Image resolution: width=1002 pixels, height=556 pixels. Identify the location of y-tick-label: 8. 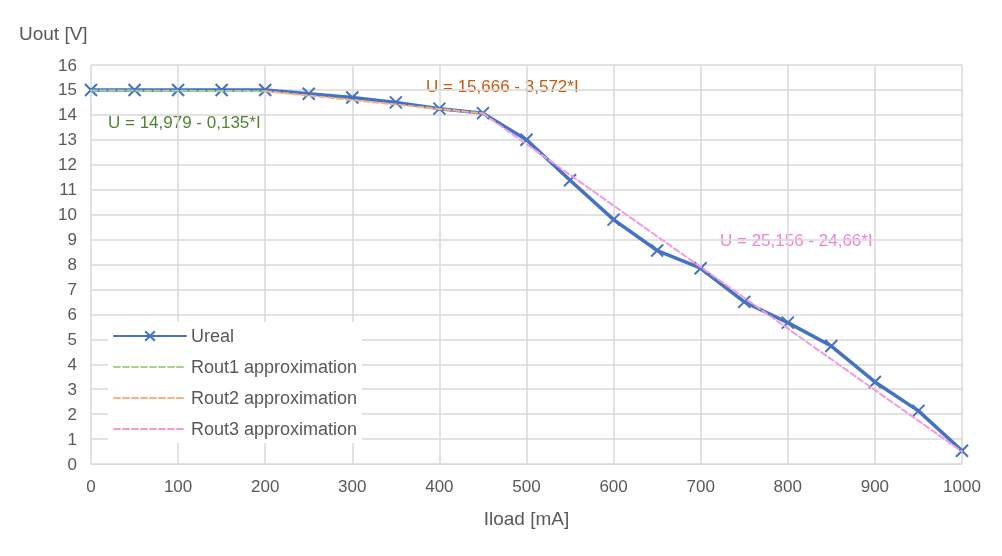
(72, 264).